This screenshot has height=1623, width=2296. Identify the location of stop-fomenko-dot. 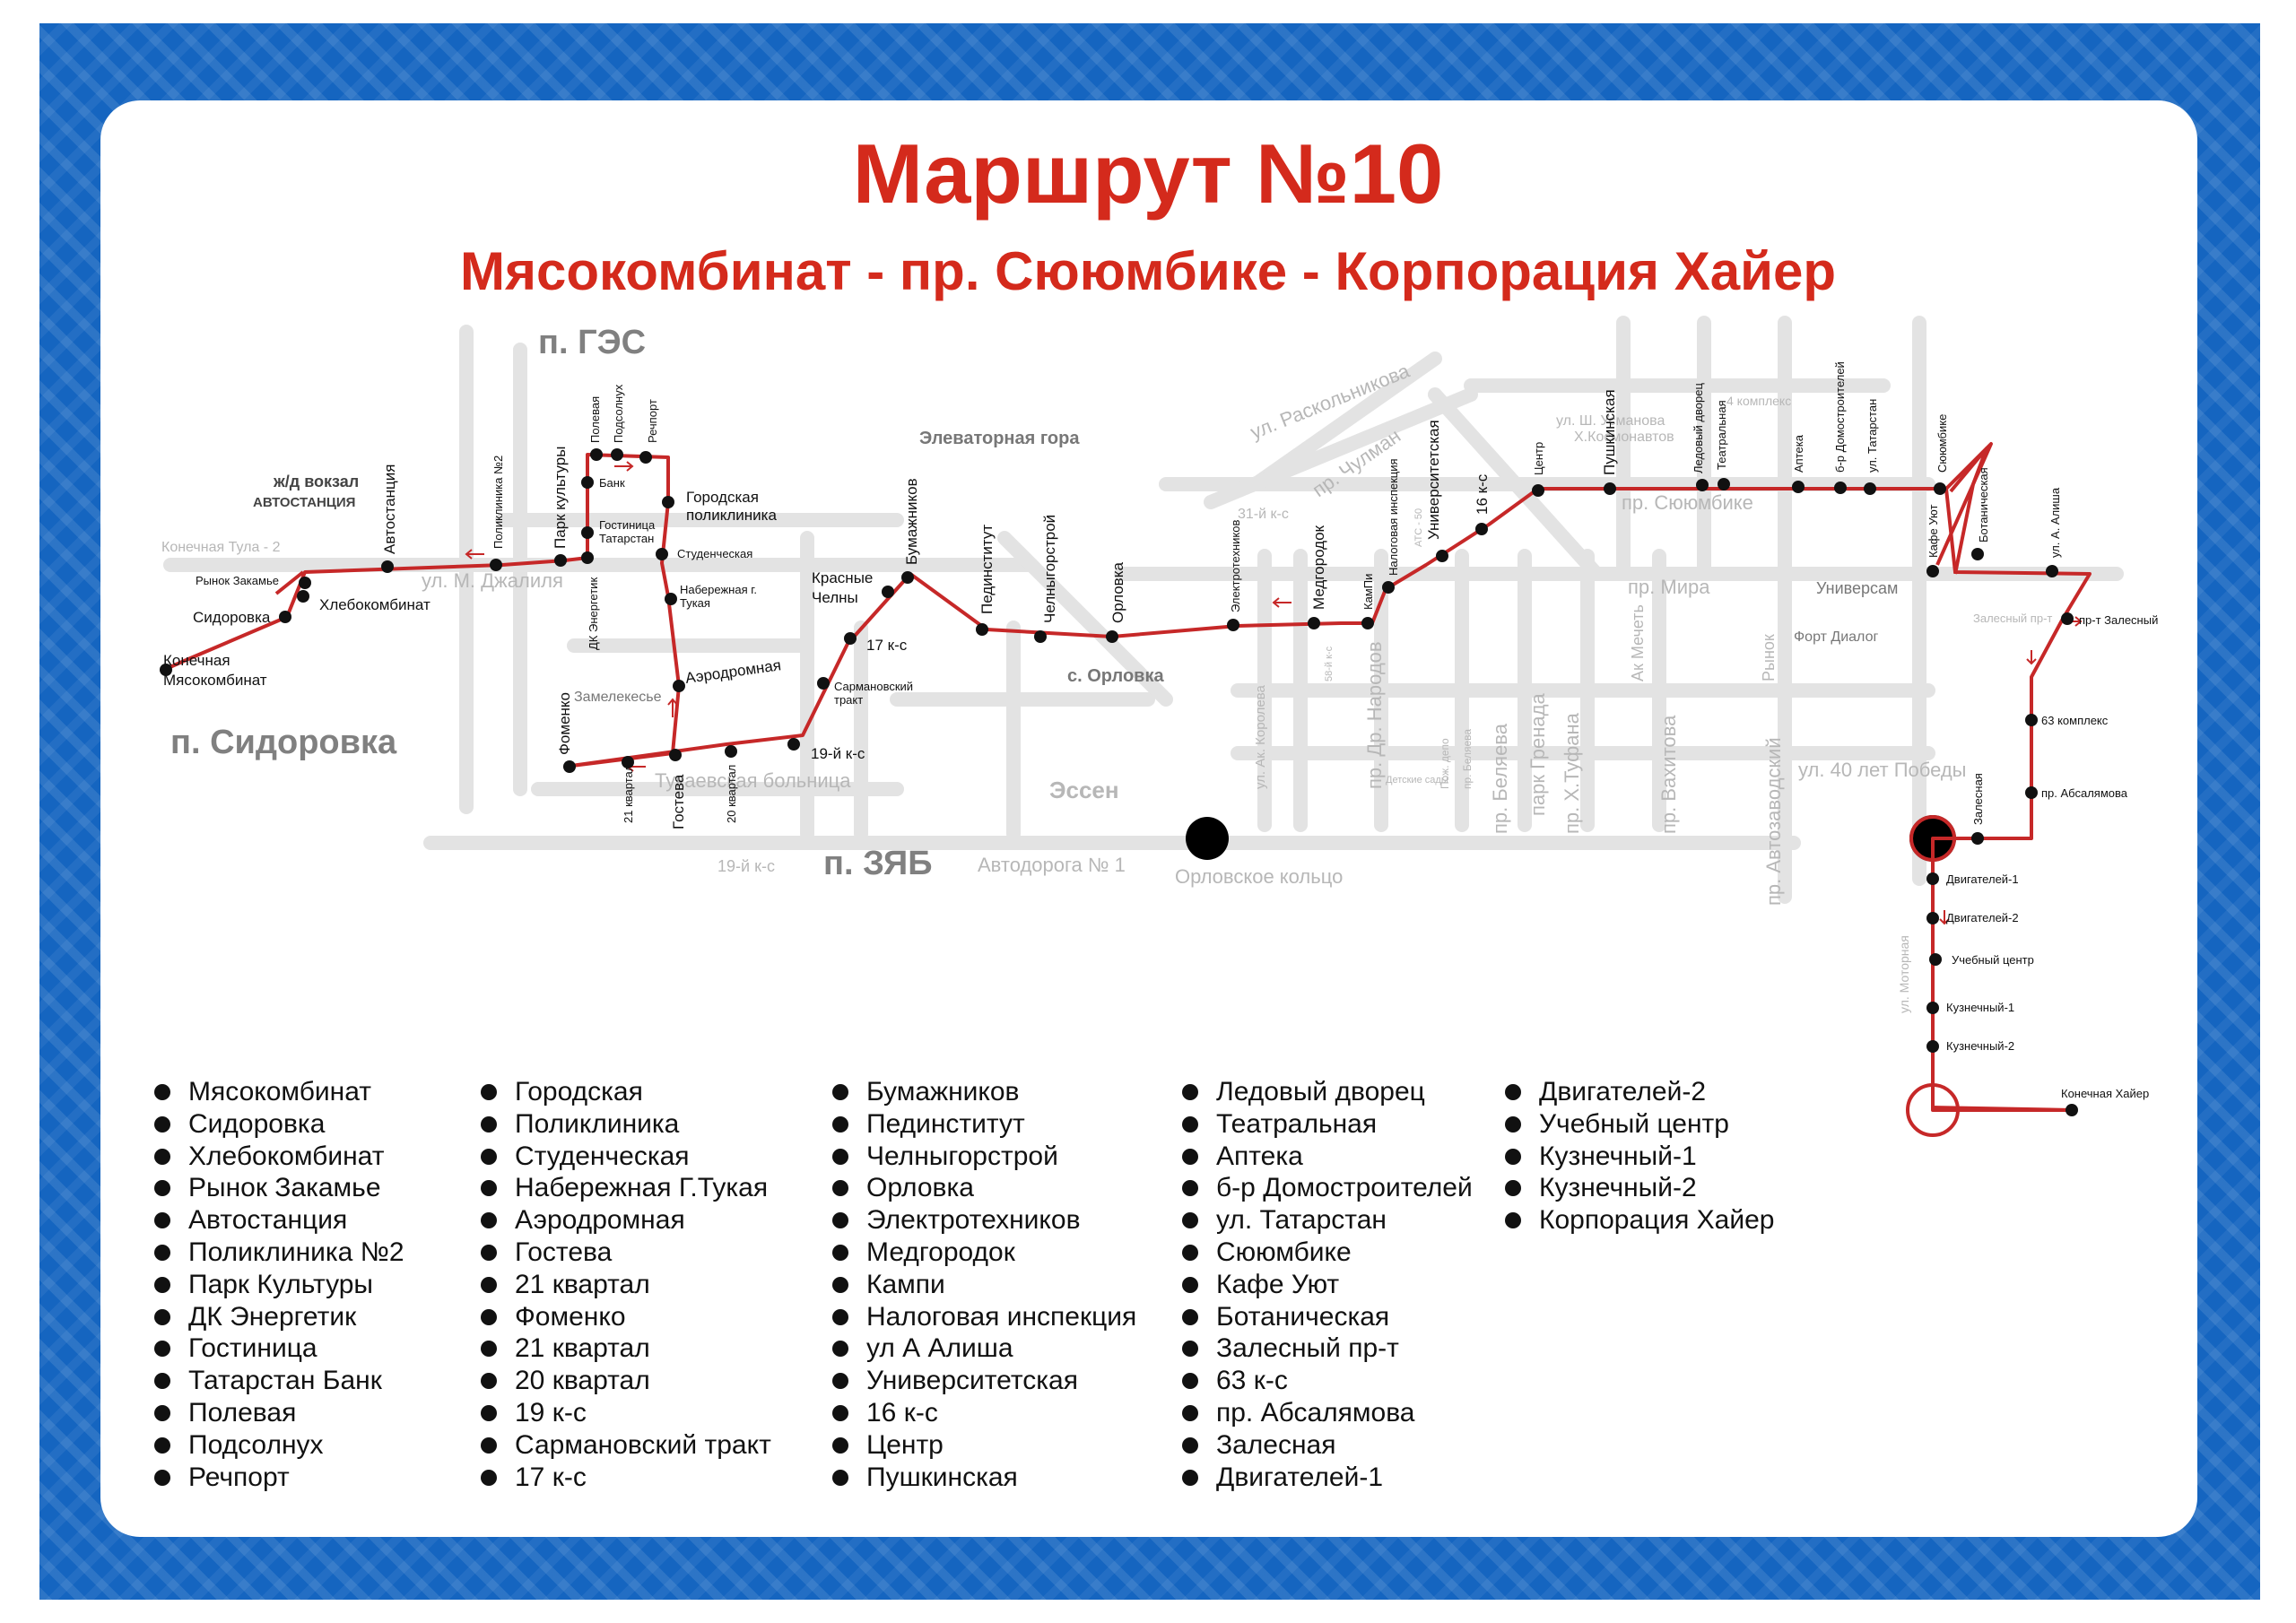
(569, 766).